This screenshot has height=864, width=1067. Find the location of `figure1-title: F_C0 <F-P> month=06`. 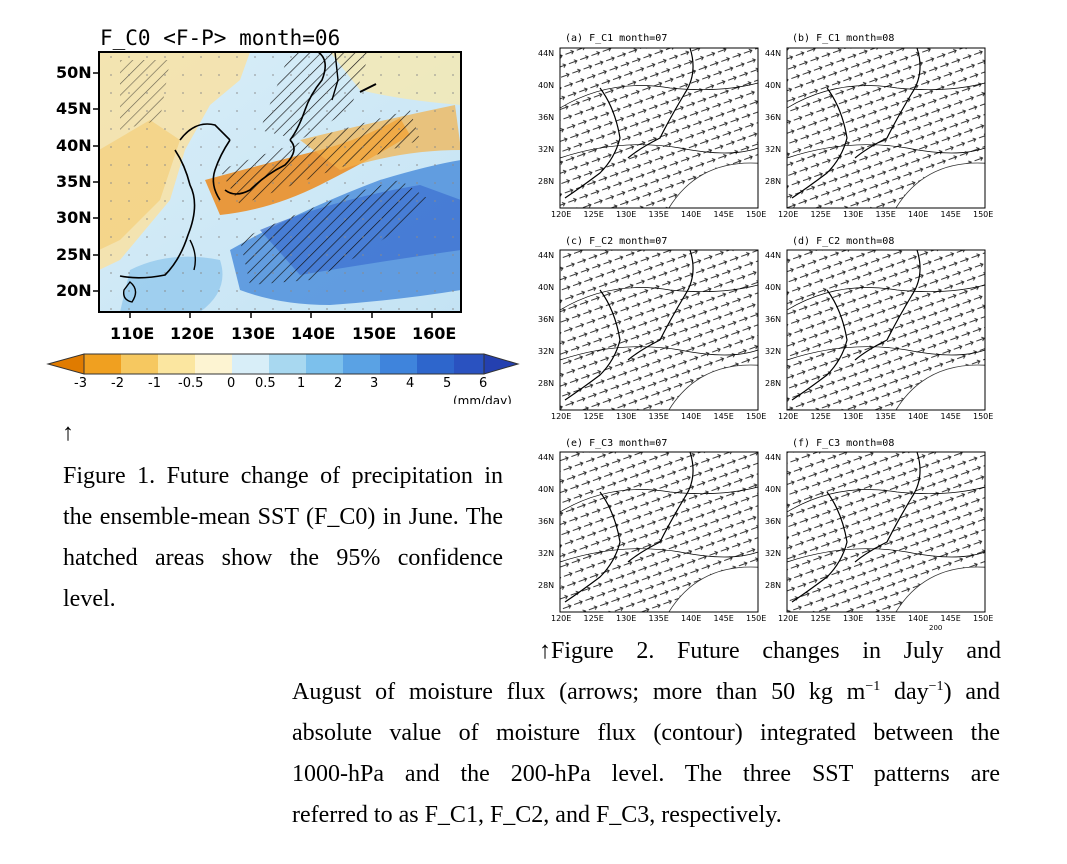

figure1-title: F_C0 <F-P> month=06 is located at coordinates (220, 38).